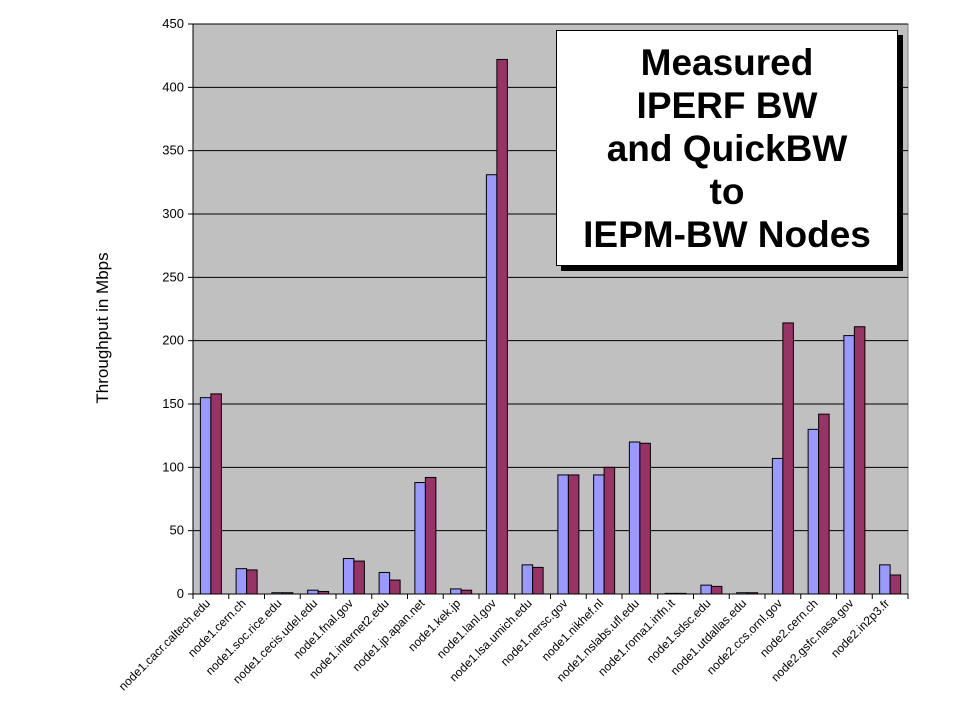  What do you see at coordinates (173, 213) in the screenshot?
I see `y-tick-label: 300` at bounding box center [173, 213].